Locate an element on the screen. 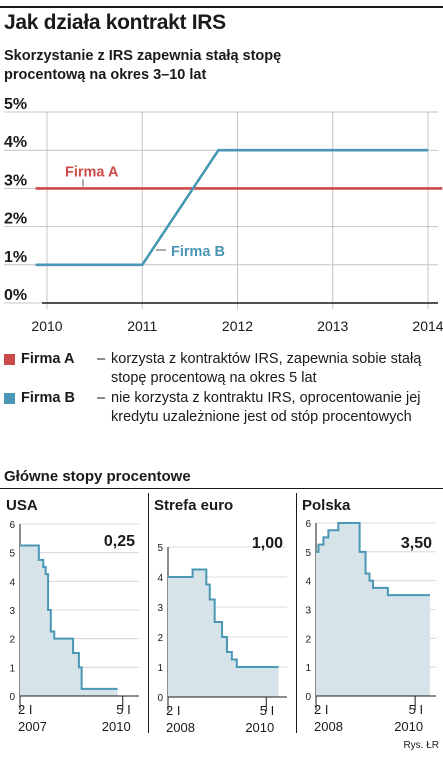 The height and width of the screenshot is (760, 443). legend-swatch-firma-a is located at coordinates (9, 359).